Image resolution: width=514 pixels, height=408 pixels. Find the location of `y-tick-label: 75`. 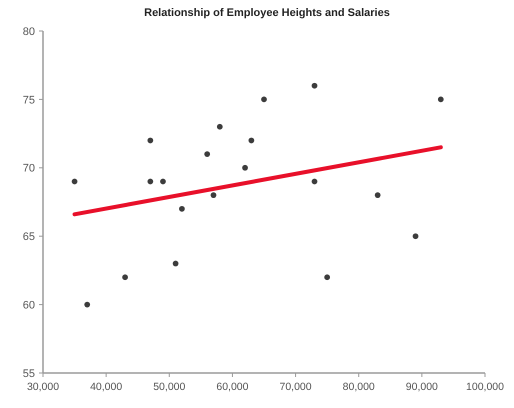

y-tick-label: 75 is located at coordinates (28, 100).